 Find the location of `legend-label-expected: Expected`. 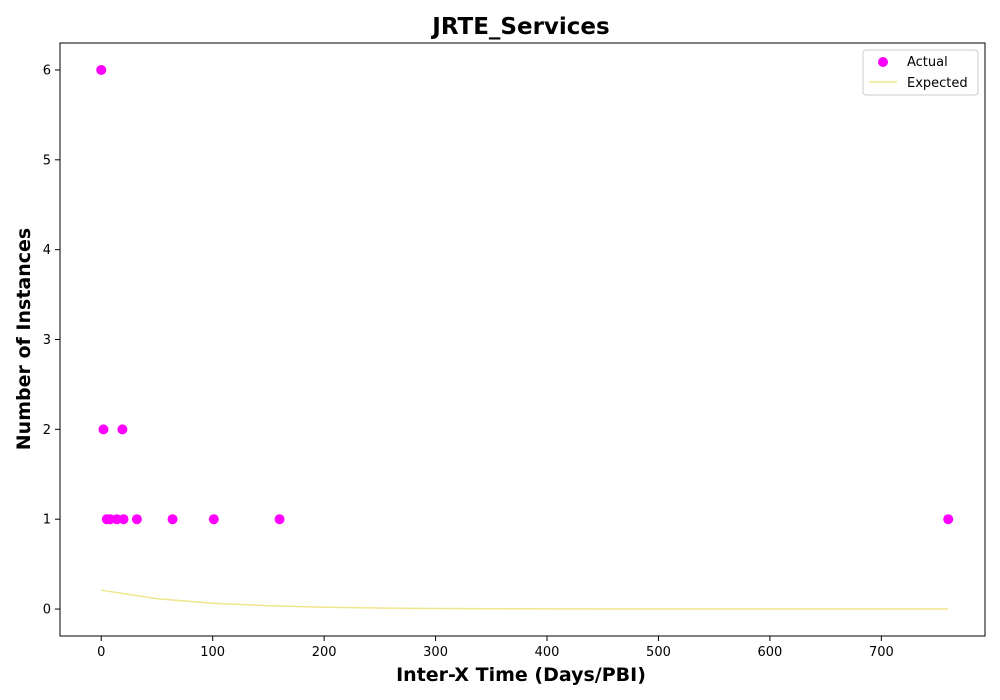

legend-label-expected: Expected is located at coordinates (937, 83).